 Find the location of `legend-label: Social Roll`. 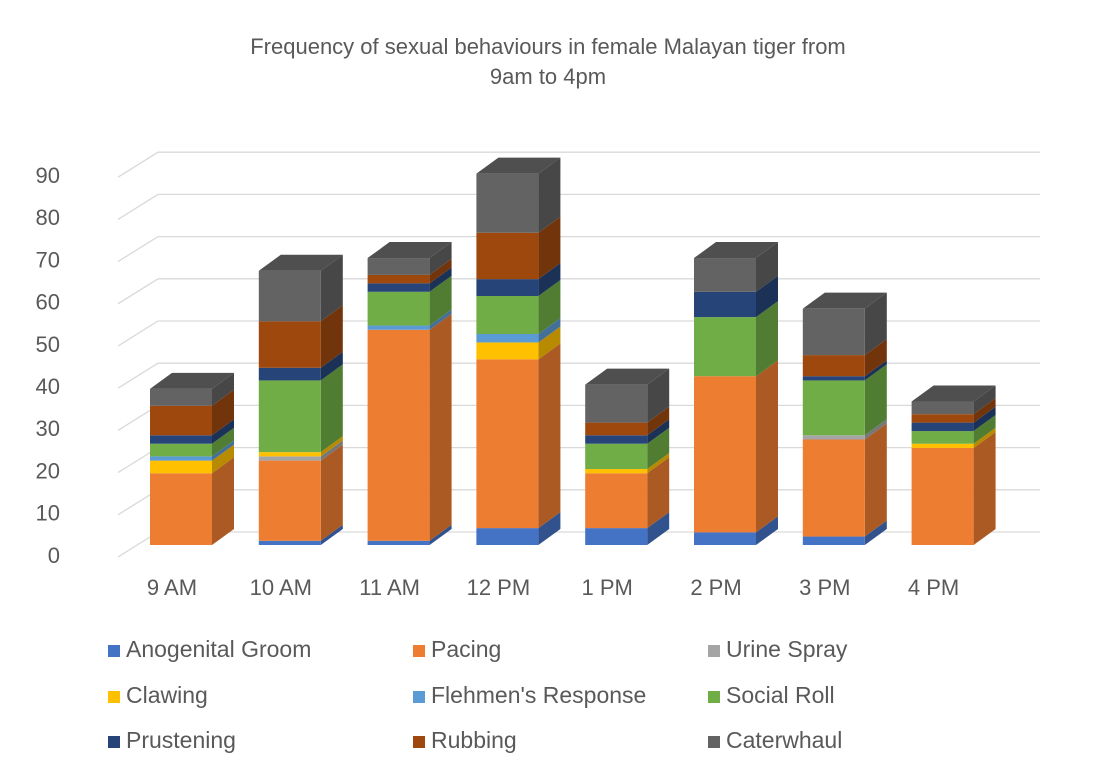

legend-label: Social Roll is located at coordinates (780, 695).